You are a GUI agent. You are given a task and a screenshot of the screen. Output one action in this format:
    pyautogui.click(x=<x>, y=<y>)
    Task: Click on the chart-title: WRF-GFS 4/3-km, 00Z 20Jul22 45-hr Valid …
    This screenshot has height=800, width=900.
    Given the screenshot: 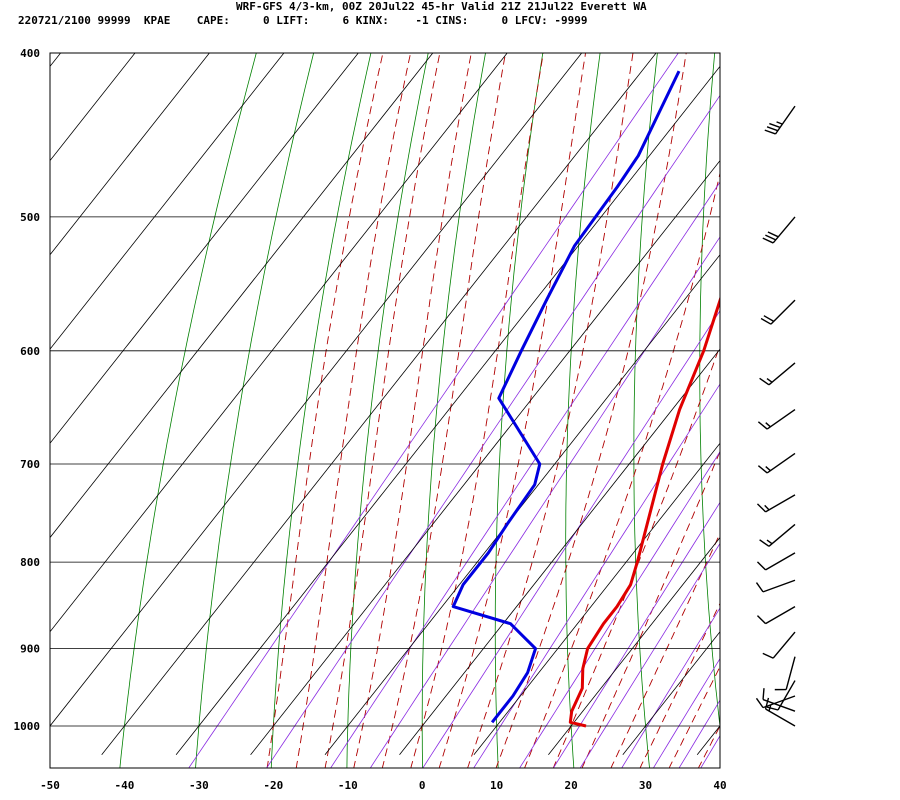 What is the action you would take?
    pyautogui.click(x=441, y=6)
    